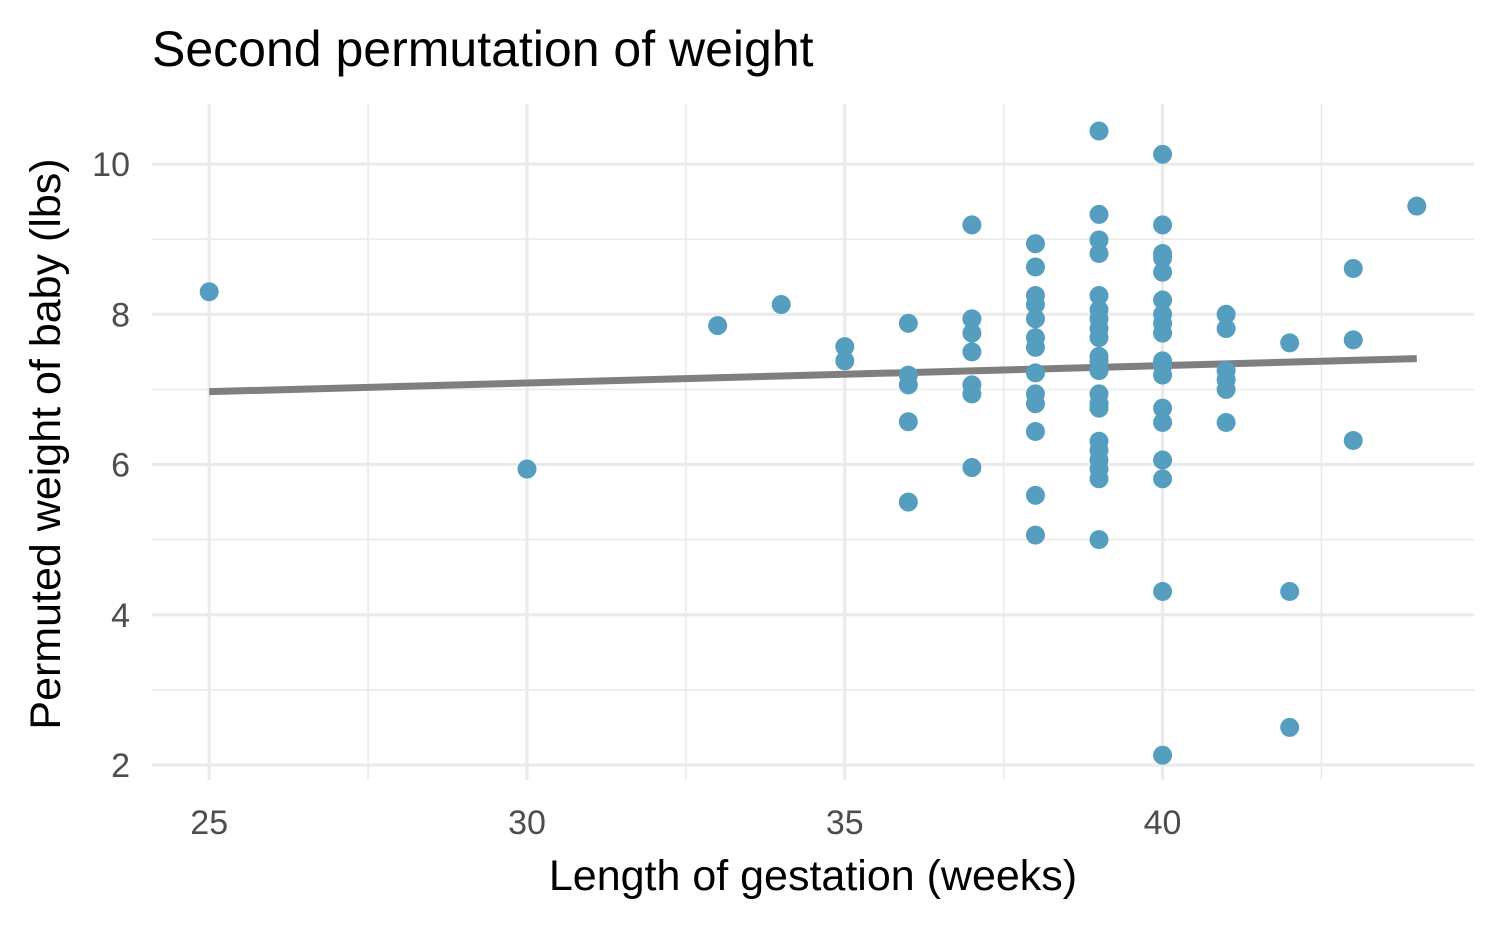  What do you see at coordinates (845, 823) in the screenshot?
I see `x-tick-label: 35` at bounding box center [845, 823].